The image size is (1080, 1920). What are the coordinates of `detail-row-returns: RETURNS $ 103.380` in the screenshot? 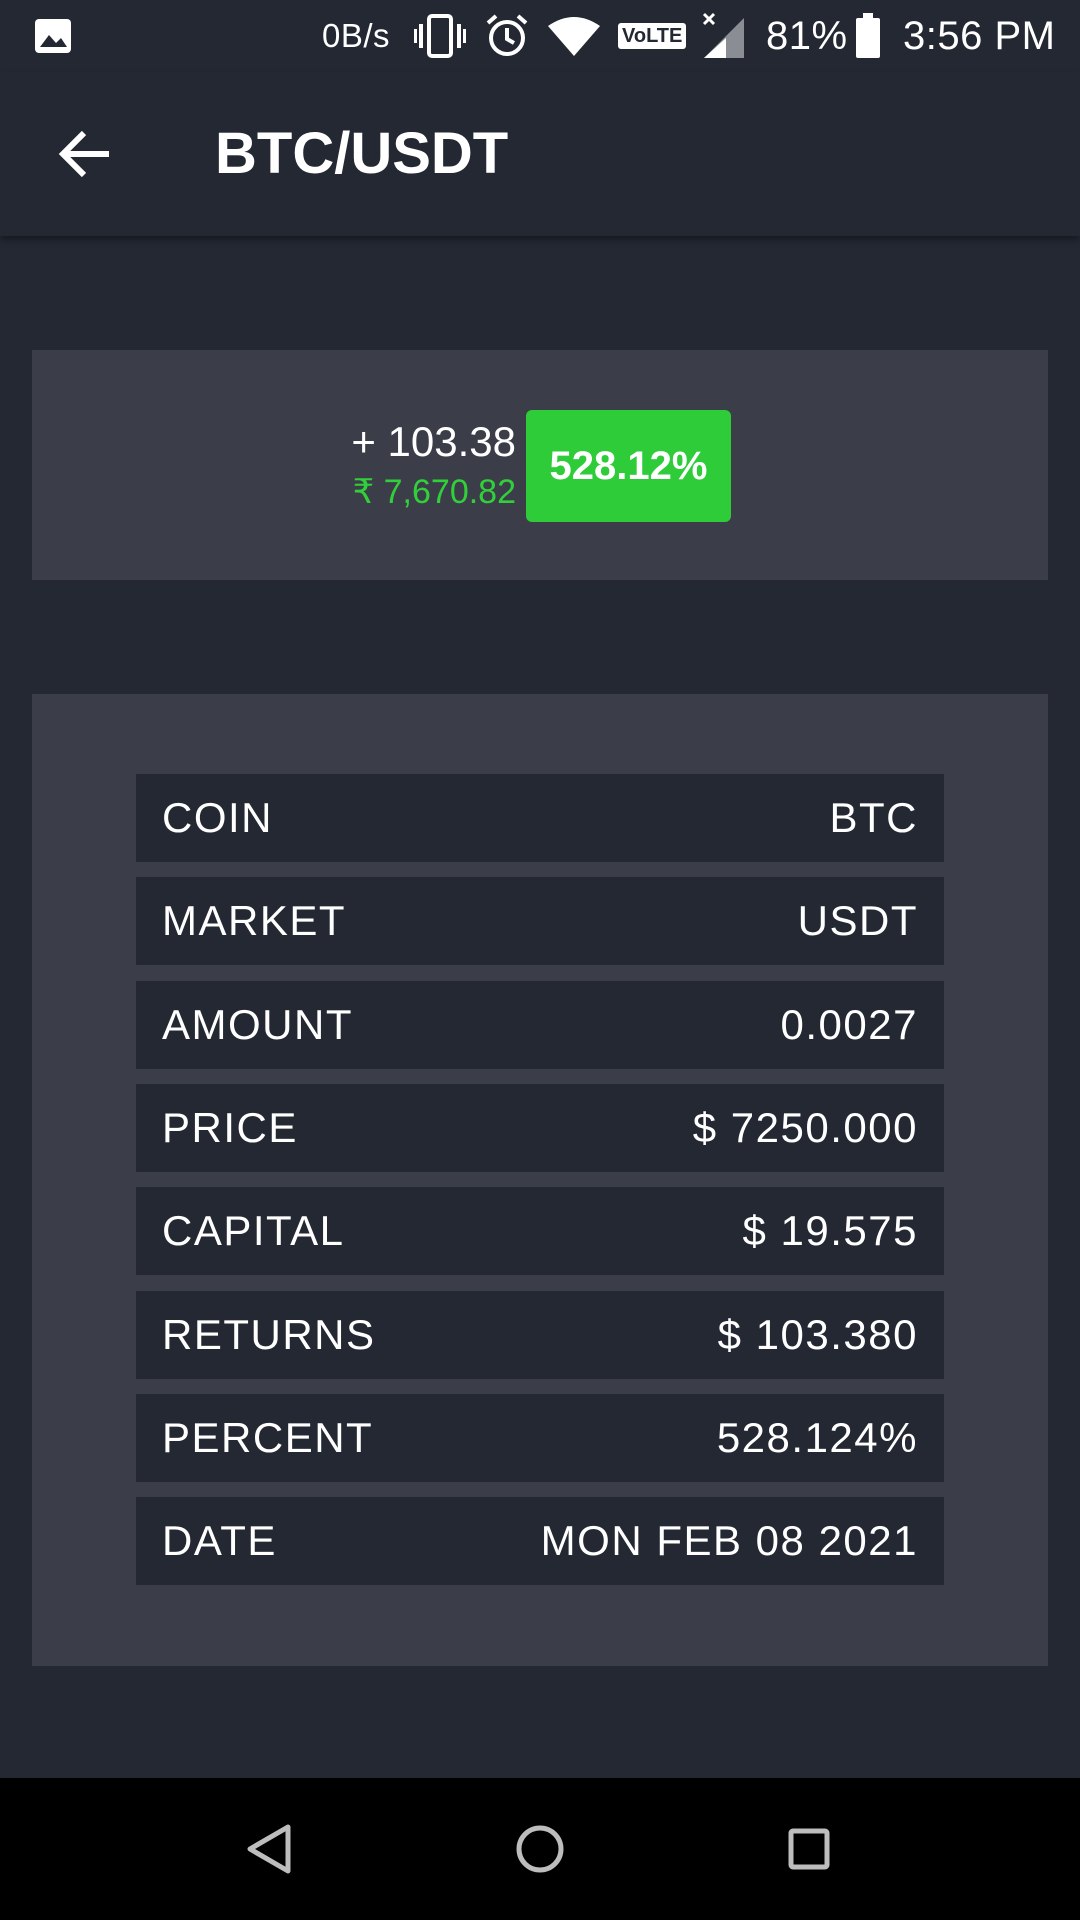 It's located at (540, 1335).